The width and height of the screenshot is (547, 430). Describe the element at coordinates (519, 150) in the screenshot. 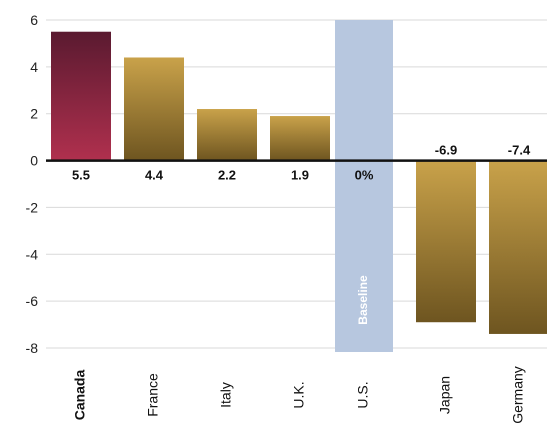

I see `data-label: -7.4` at that location.